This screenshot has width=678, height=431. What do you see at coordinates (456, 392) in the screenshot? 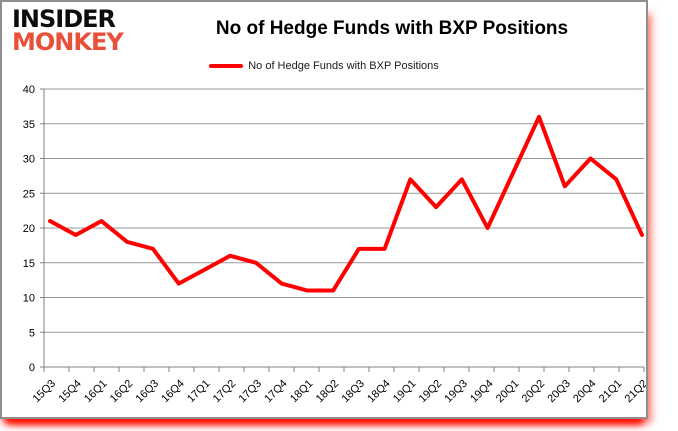
I see `svg-text: 19Q3` at bounding box center [456, 392].